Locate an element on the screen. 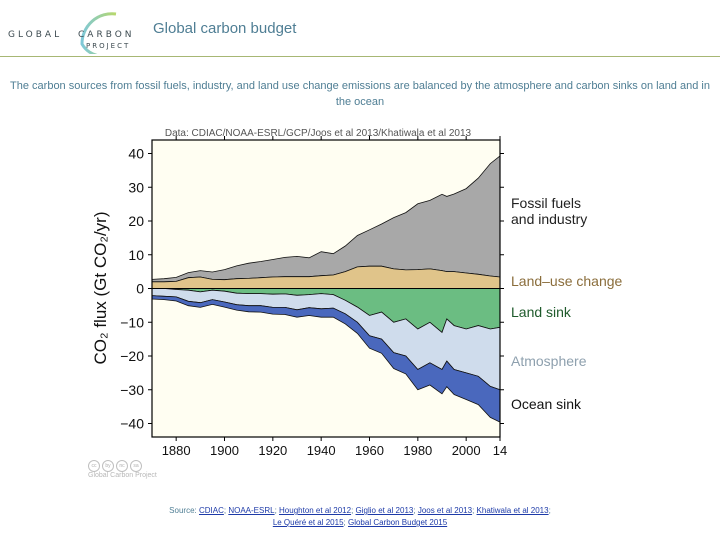  x-tick-label: 1900 is located at coordinates (224, 450).